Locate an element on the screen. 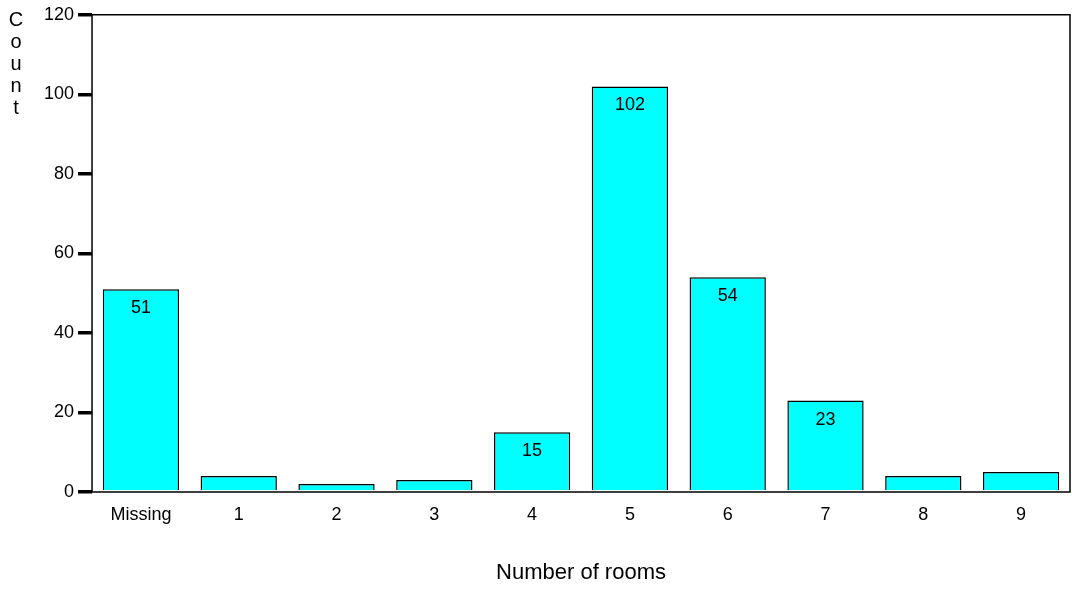  x-tick-label: 2 is located at coordinates (336, 513).